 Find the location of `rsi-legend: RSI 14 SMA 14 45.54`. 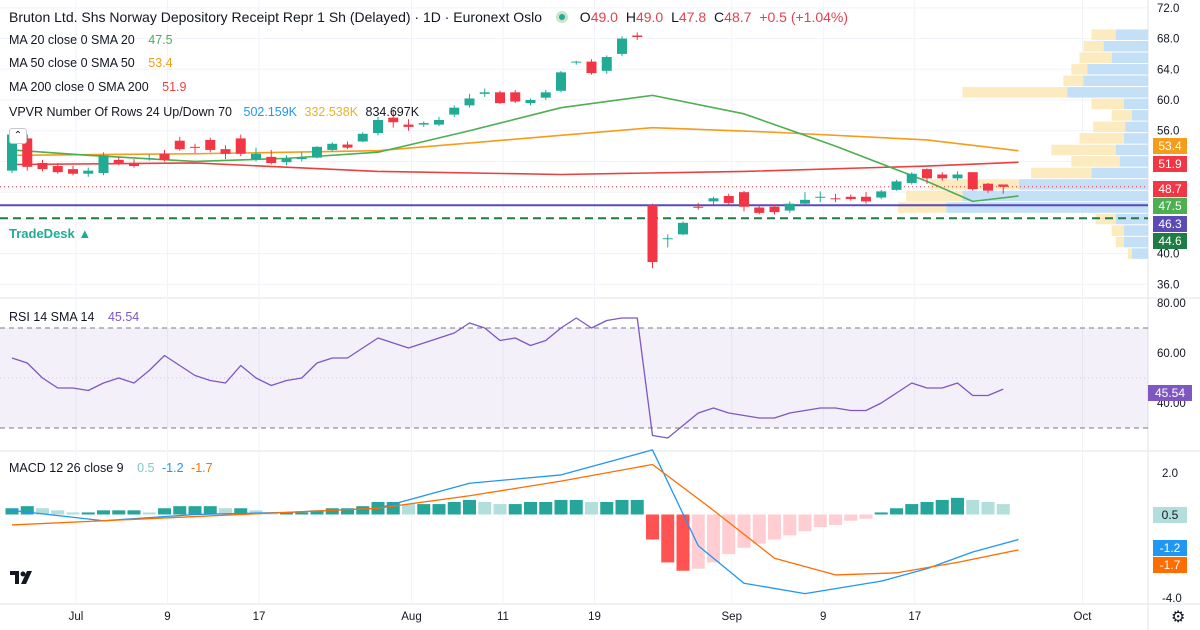

rsi-legend: RSI 14 SMA 14 45.54 is located at coordinates (76, 317).